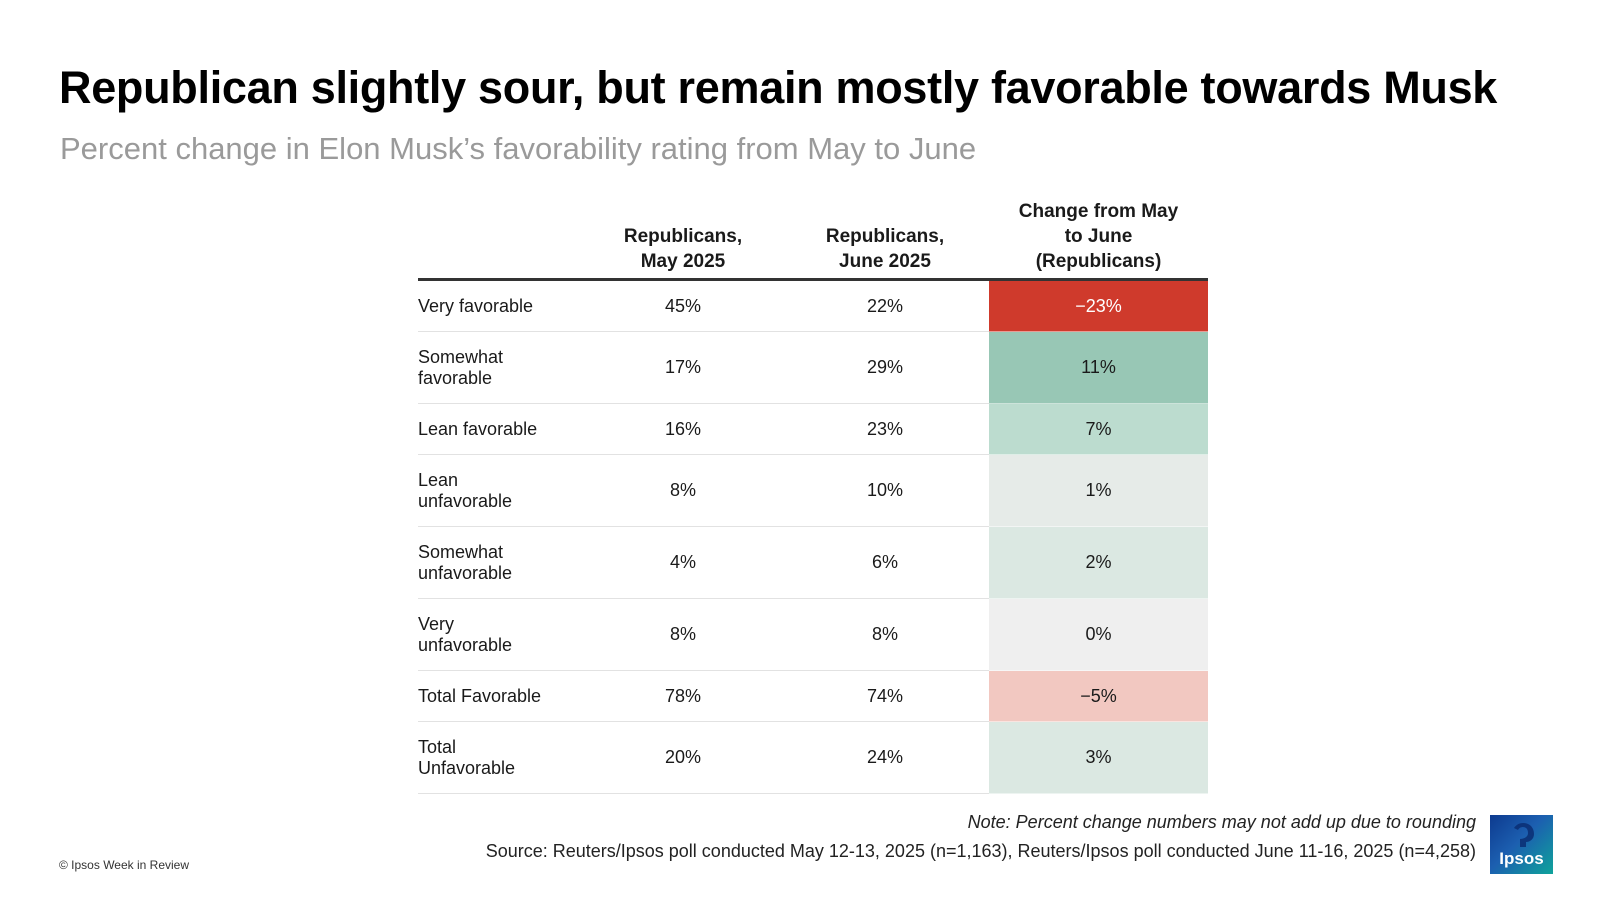 The width and height of the screenshot is (1600, 900). Describe the element at coordinates (1098, 562) in the screenshot. I see `value-change: 2%` at that location.